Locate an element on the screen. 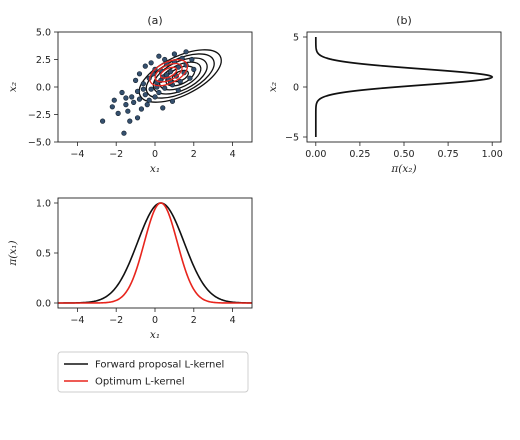 This screenshot has height=440, width=520. panel-b-xtick: 1.00 is located at coordinates (492, 154).